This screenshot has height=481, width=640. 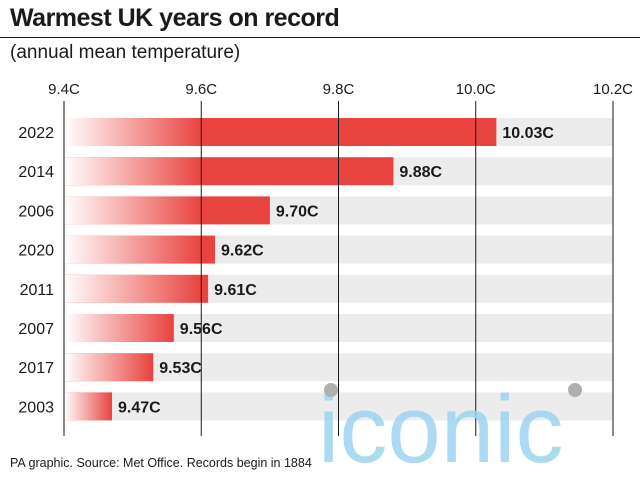 I want to click on watermark-text: iconic, so click(x=440, y=430).